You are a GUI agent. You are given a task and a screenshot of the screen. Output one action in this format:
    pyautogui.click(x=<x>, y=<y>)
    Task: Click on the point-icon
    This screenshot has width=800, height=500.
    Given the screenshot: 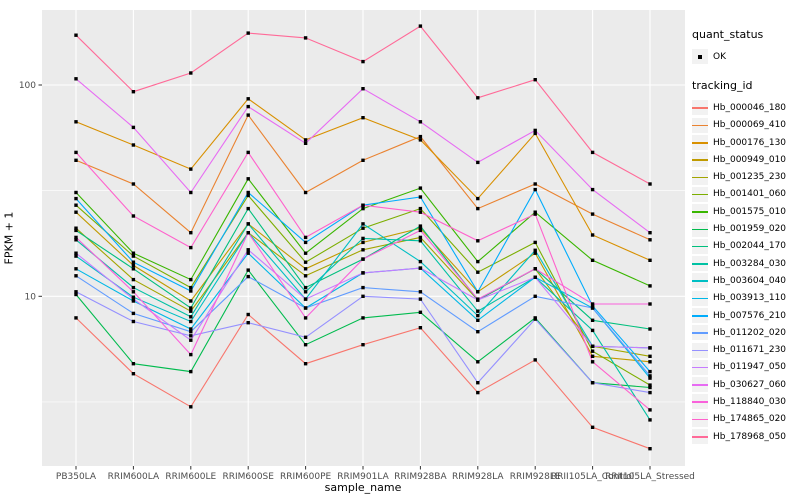 What is the action you would take?
    pyautogui.click(x=700, y=56)
    